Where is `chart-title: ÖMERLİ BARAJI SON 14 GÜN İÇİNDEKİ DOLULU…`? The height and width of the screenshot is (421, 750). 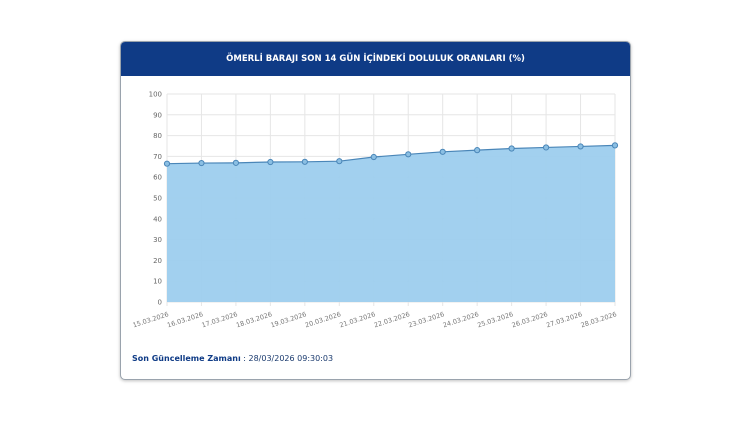 chart-title: ÖMERLİ BARAJI SON 14 GÜN İÇİNDEKİ DOLULU… is located at coordinates (375, 59).